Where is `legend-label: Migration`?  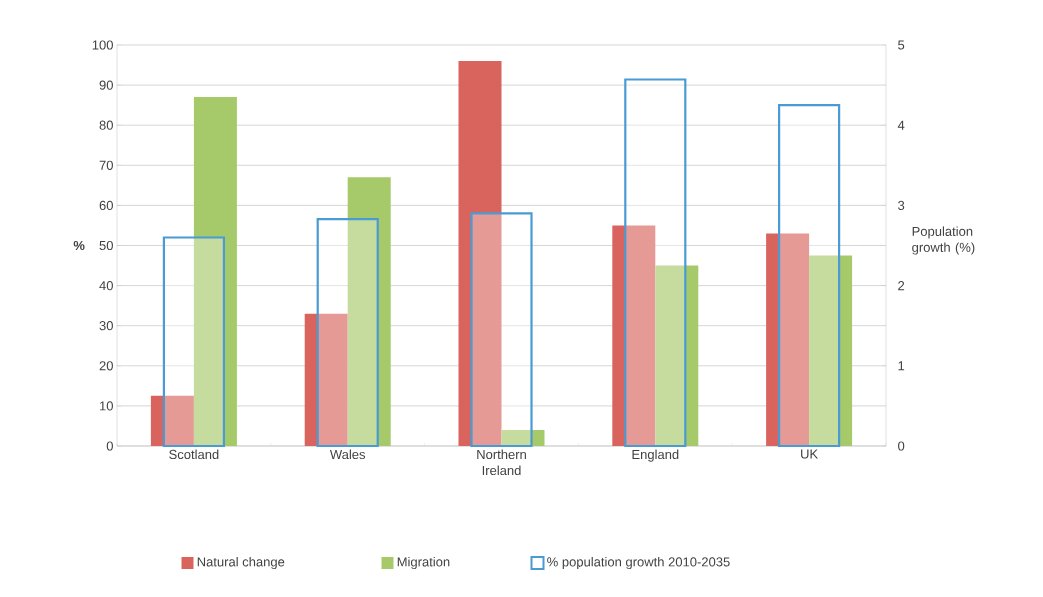 legend-label: Migration is located at coordinates (423, 563).